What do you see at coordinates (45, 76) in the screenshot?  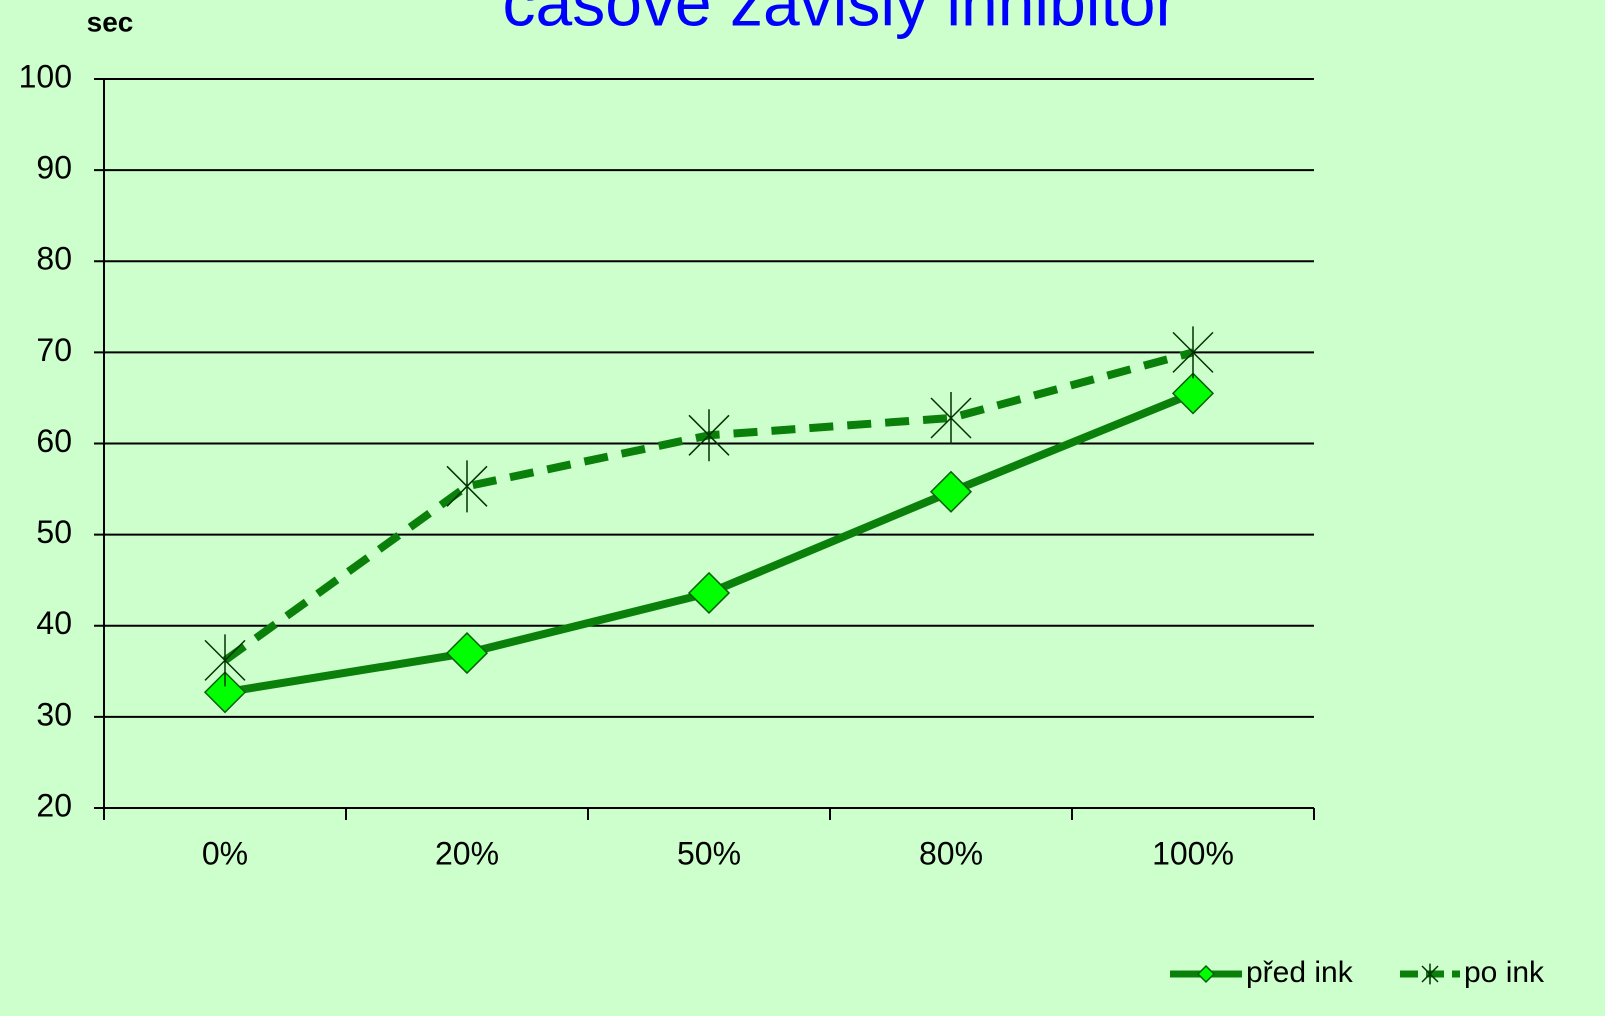 I see `y-tick-label: 100` at bounding box center [45, 76].